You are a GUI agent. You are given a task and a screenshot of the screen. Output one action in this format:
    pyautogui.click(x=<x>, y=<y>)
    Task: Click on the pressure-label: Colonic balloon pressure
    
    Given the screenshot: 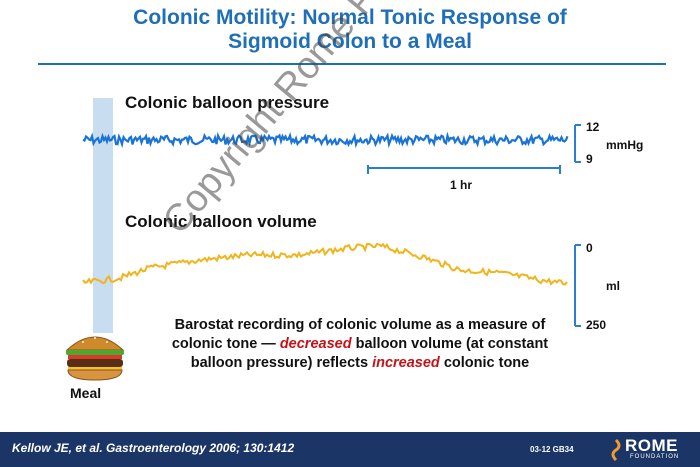 What is the action you would take?
    pyautogui.click(x=227, y=102)
    